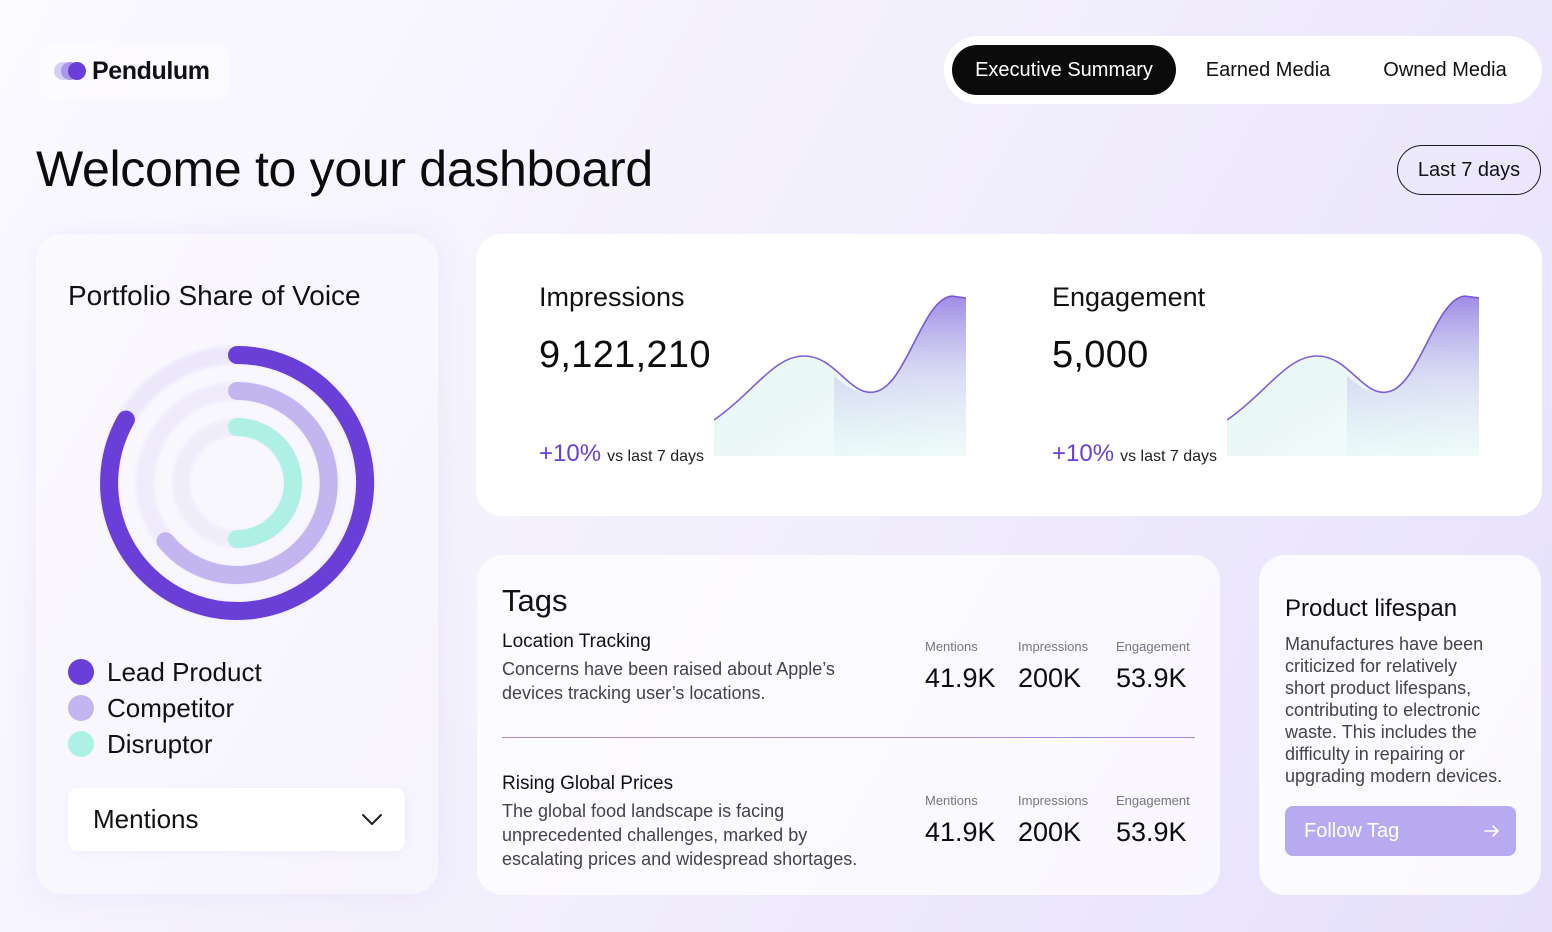 This screenshot has height=932, width=1552. I want to click on tag-description-line: The global food landscape is facing, so click(643, 811).